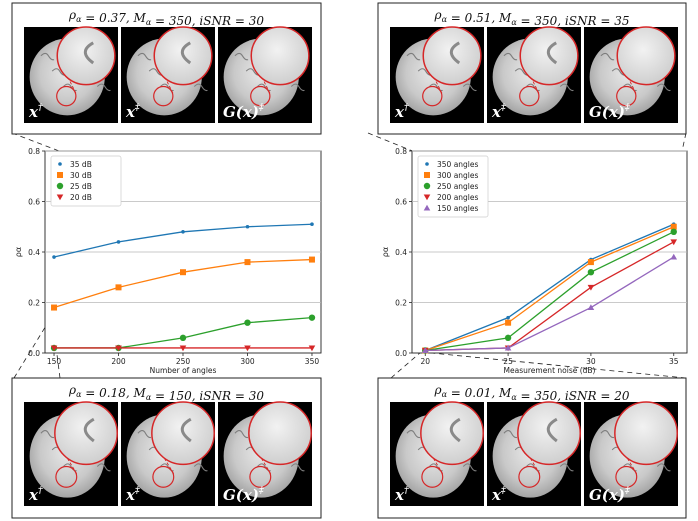  I want to click on y-tick-label: 0.0, so click(34, 353).